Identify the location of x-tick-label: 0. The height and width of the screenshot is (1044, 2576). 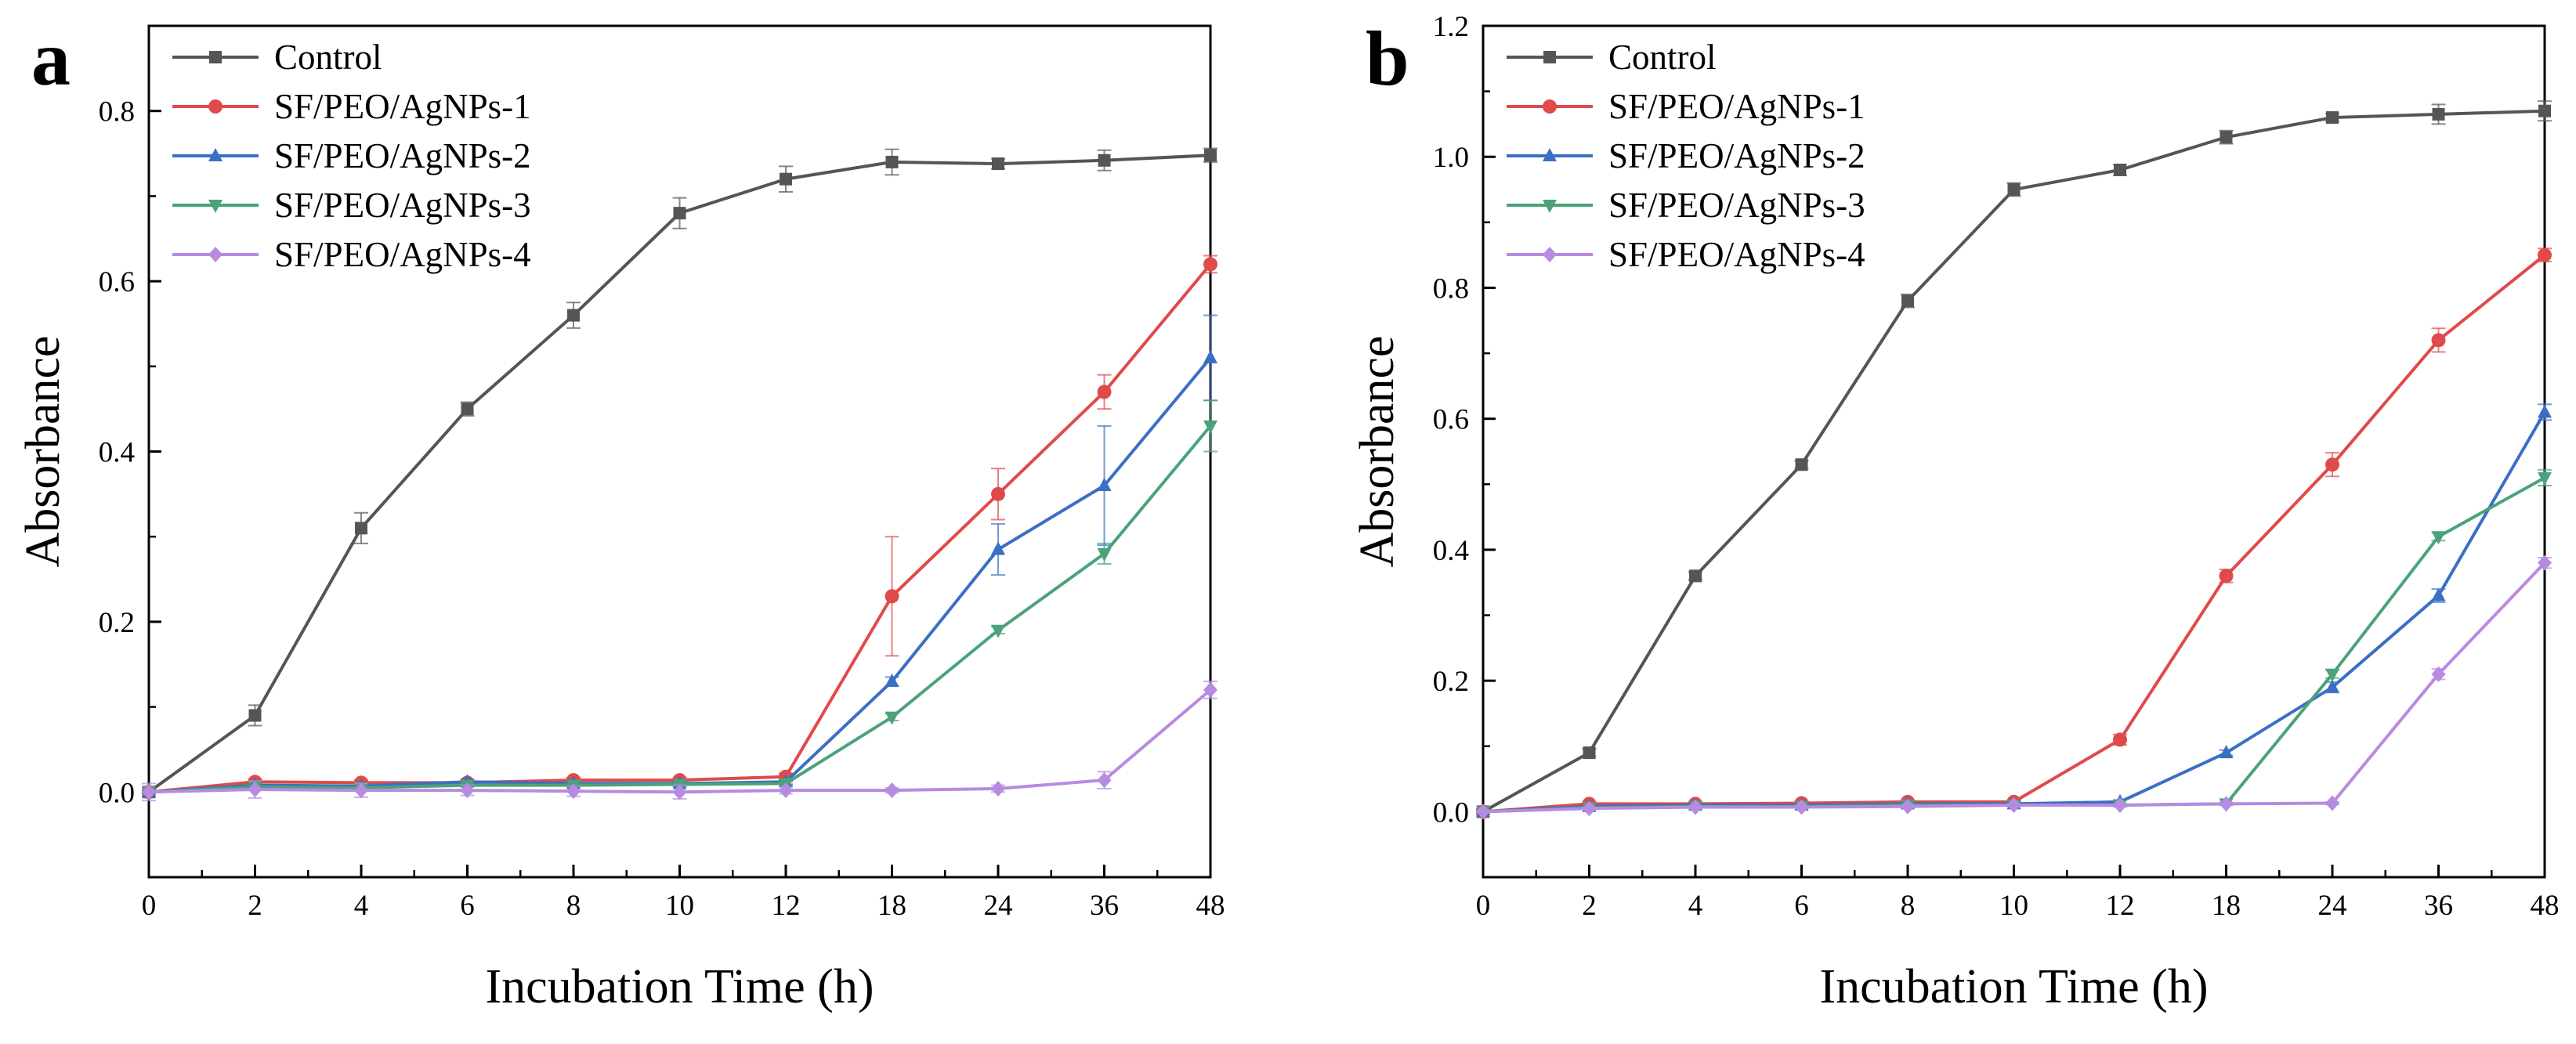
(150, 906).